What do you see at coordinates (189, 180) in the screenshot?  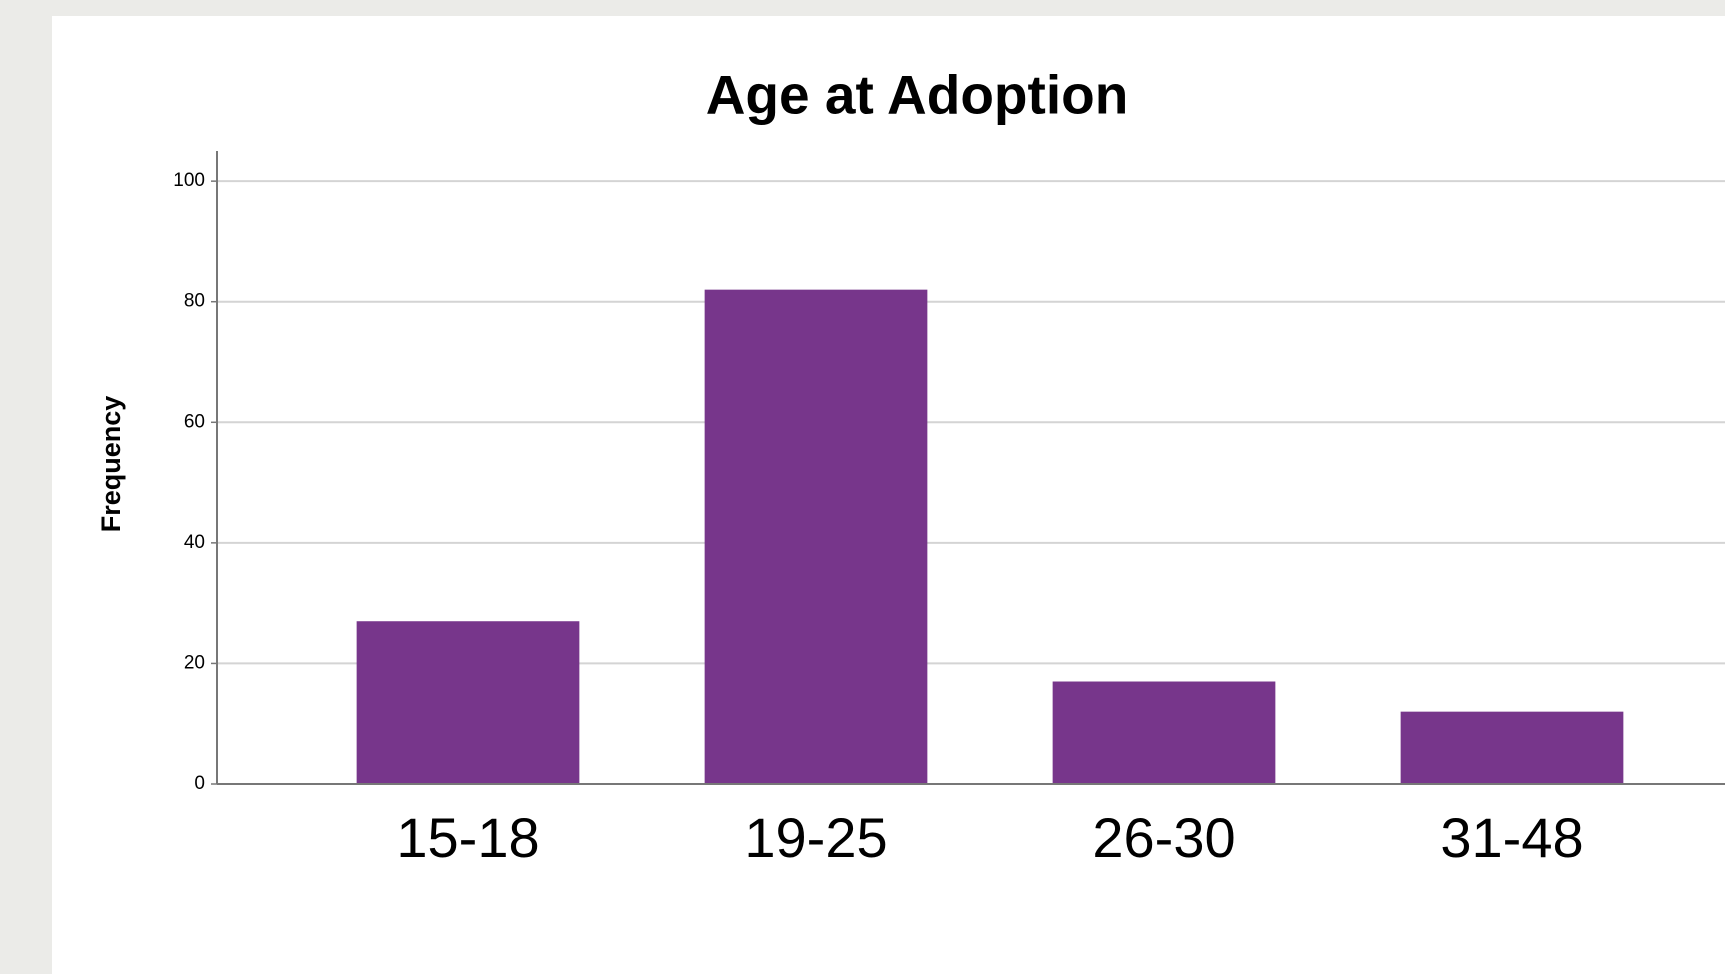 I see `y-tick-label: 100` at bounding box center [189, 180].